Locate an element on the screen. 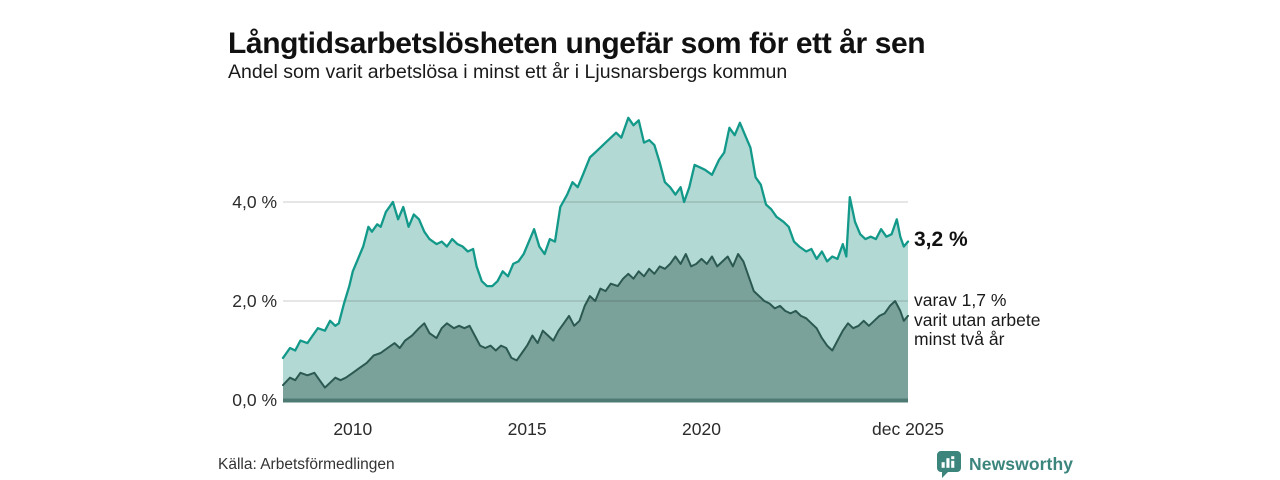 This screenshot has width=1280, height=480. x-tick-label: 2020 is located at coordinates (701, 429).